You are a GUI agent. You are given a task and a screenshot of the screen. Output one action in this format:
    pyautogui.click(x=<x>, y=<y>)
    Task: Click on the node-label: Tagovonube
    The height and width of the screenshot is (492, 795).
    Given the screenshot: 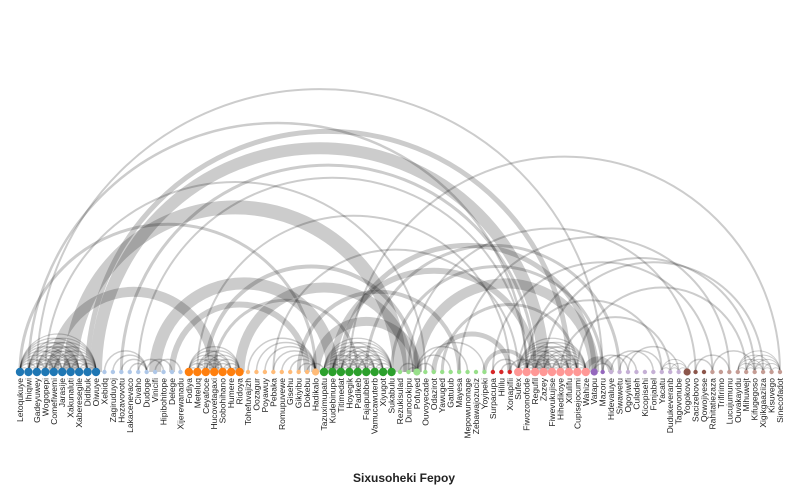 What is the action you would take?
    pyautogui.click(x=679, y=401)
    